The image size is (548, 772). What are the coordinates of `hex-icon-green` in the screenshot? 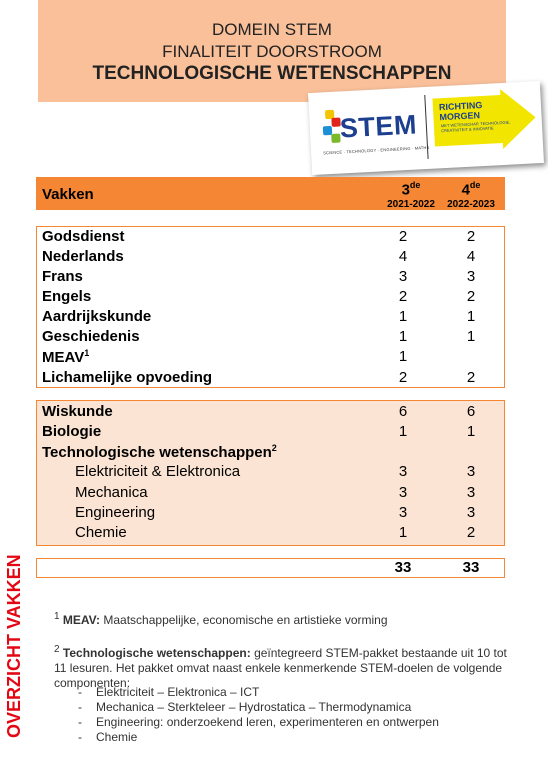 It's located at (336, 138).